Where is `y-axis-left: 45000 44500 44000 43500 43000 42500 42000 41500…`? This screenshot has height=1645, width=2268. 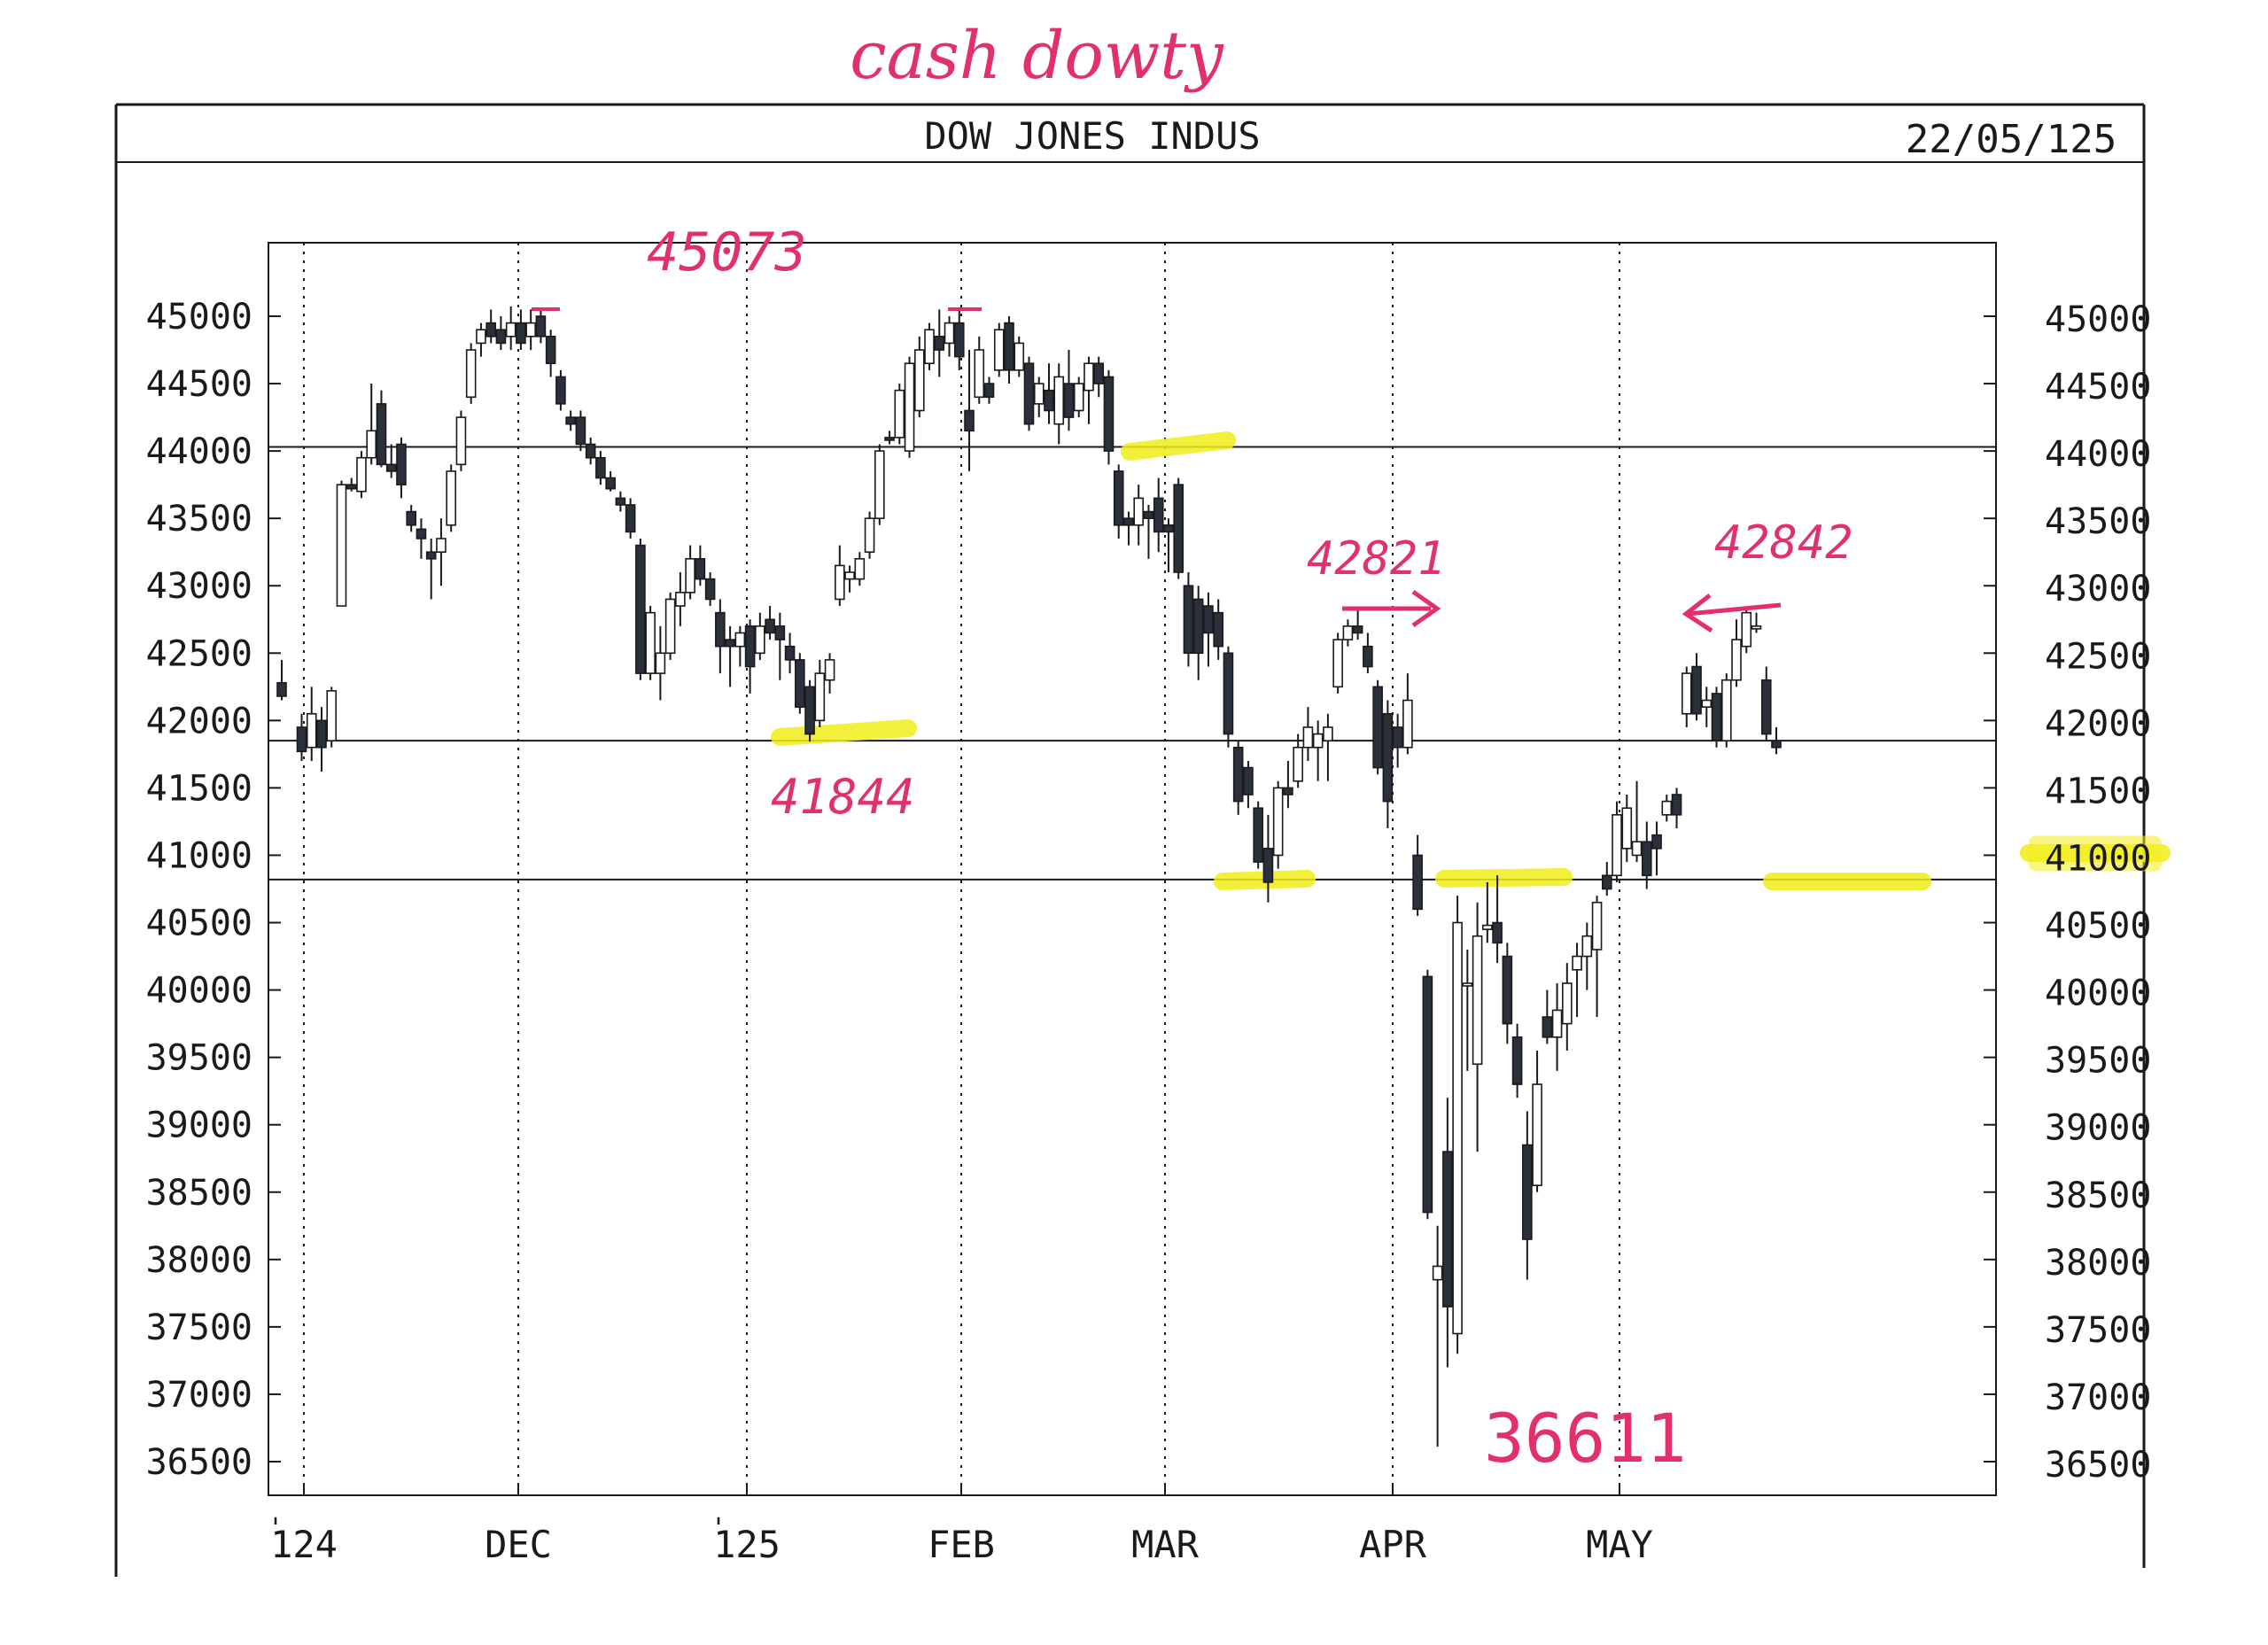
y-axis-left: 45000 44500 44000 43500 43000 42500 42000 41500… is located at coordinates (213, 890).